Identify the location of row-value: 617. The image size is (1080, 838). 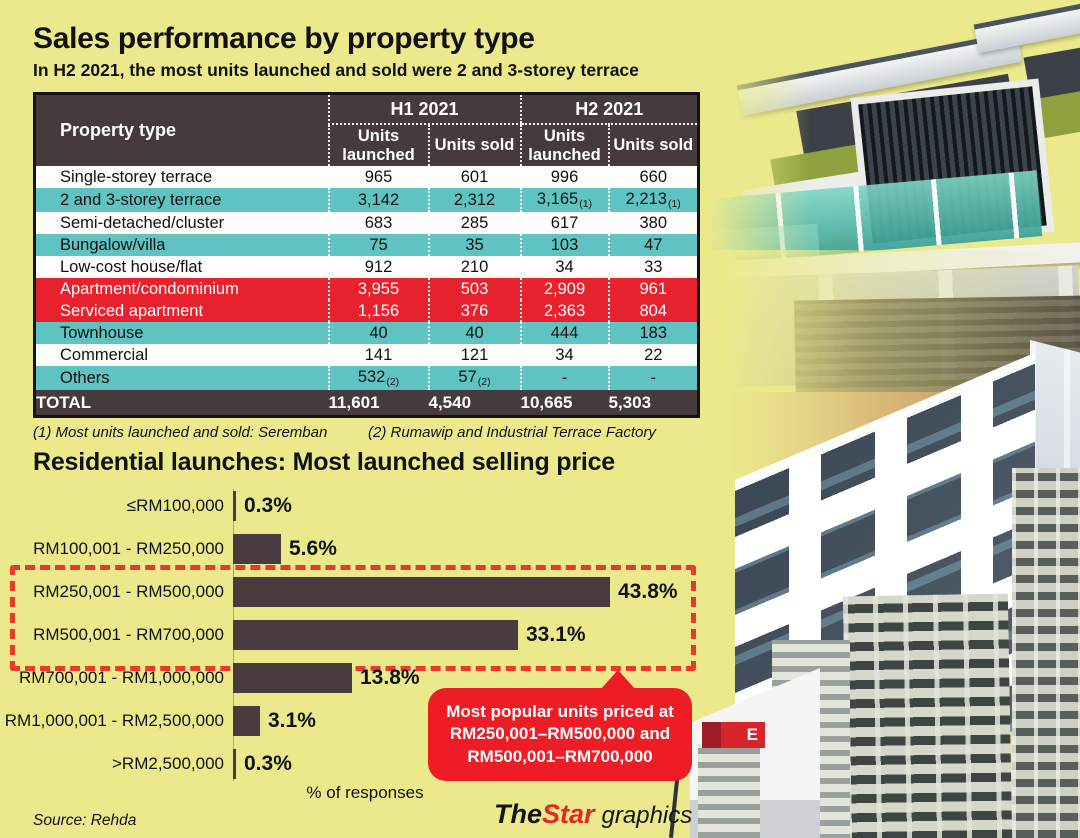
(564, 223).